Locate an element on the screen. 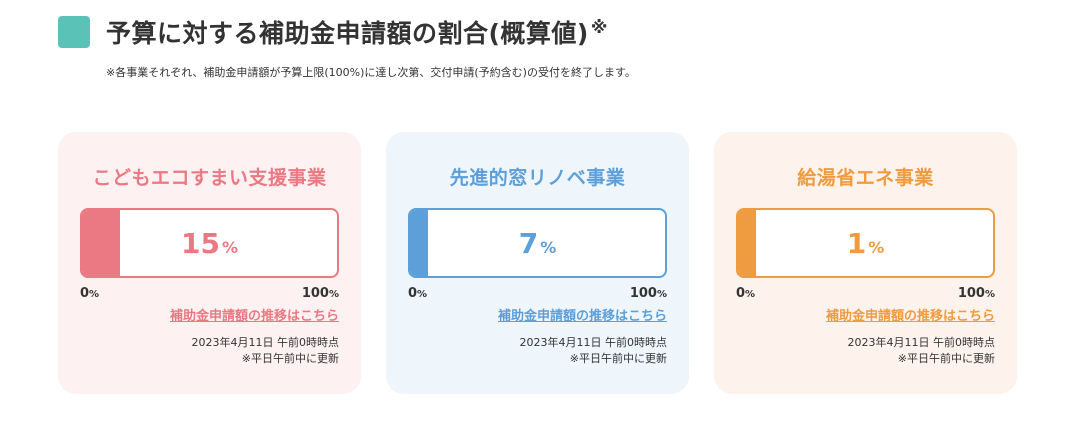  title-row: 予算に対する補助金申請額の割合(概算値) ※ is located at coordinates (563, 32).